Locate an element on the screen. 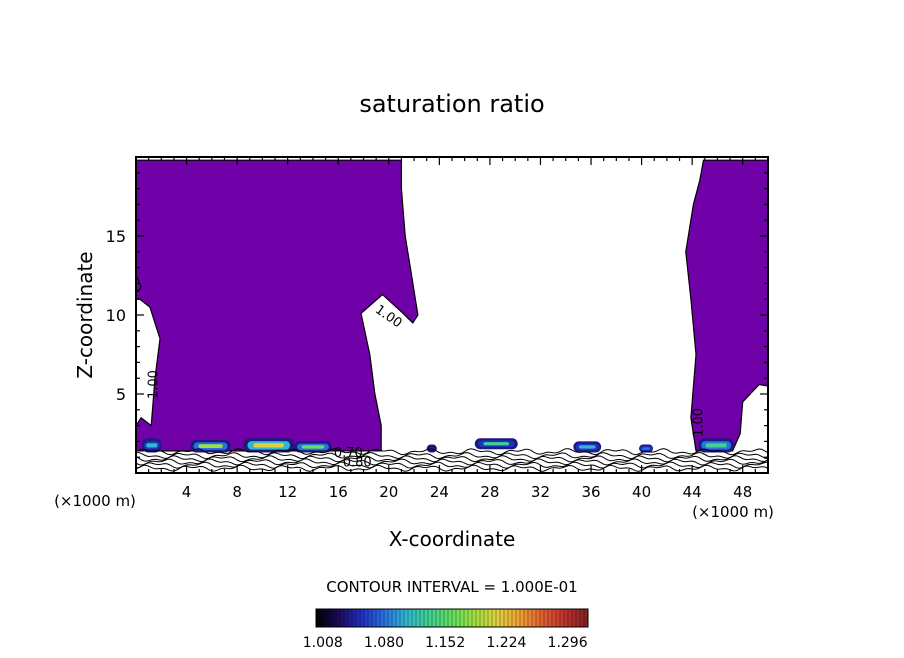  y-axis-label: Z-coordinate is located at coordinates (85, 314).